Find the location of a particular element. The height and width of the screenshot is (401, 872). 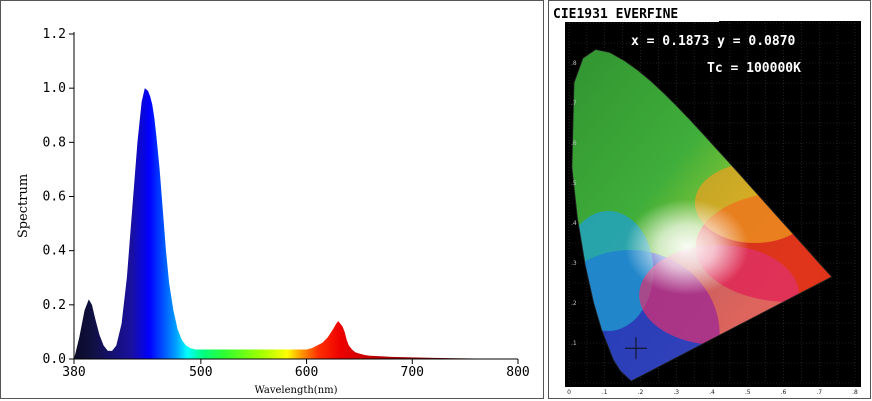

x-tick-label: 500 is located at coordinates (200, 372).